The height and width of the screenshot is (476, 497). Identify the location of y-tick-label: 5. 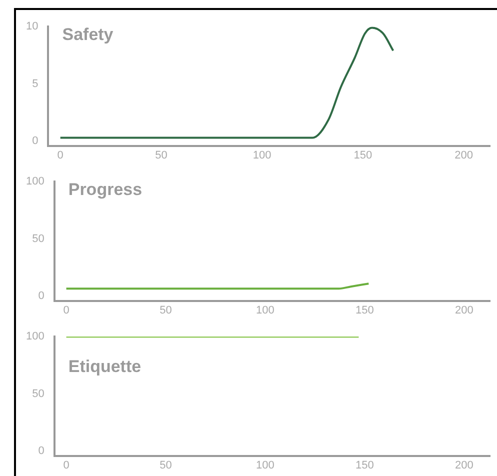
(35, 84).